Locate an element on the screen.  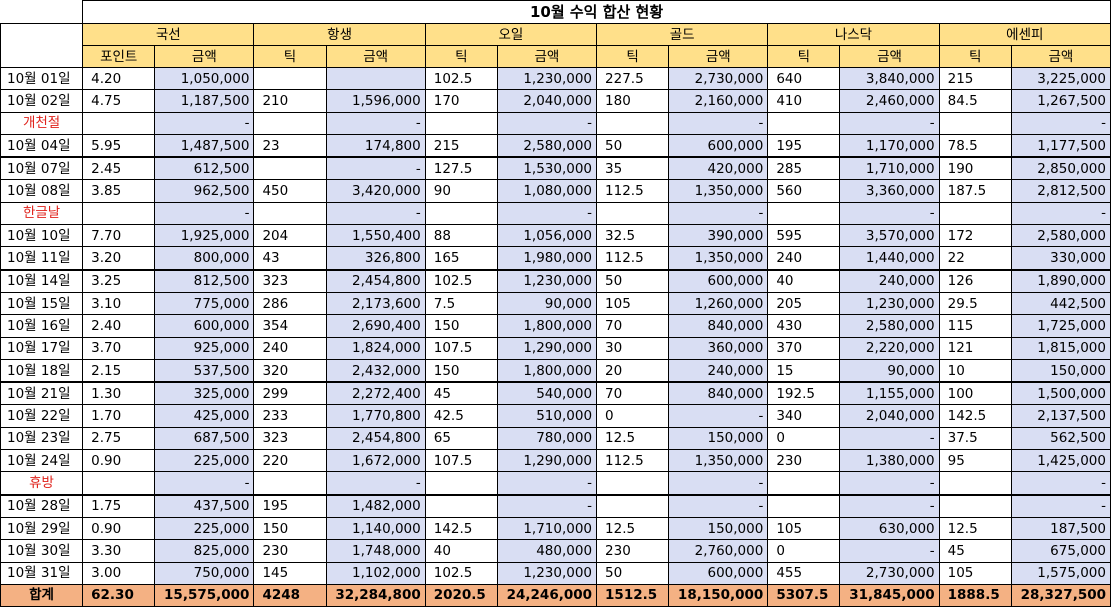
tick-cell: 215 is located at coordinates (461, 145).